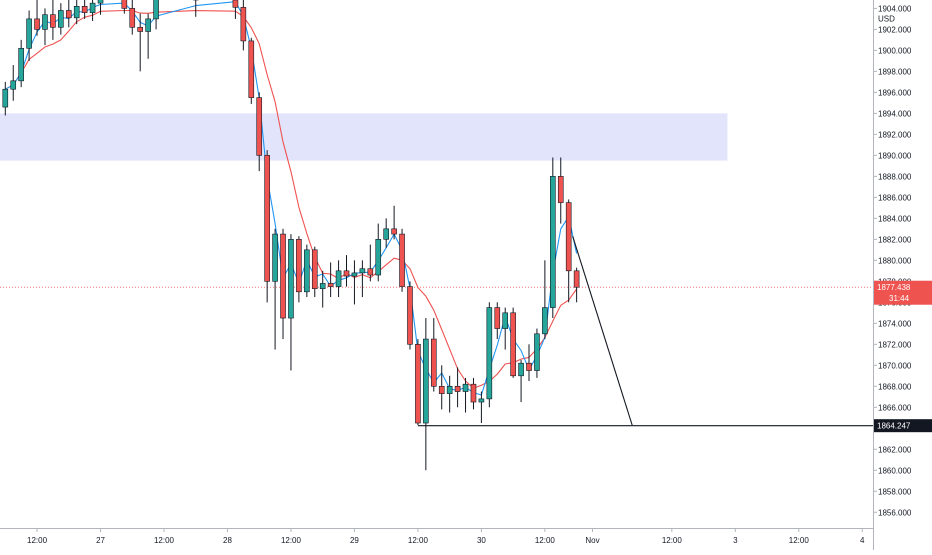 The width and height of the screenshot is (932, 555). Describe the element at coordinates (895, 323) in the screenshot. I see `price-tick-label: 1874.000` at that location.